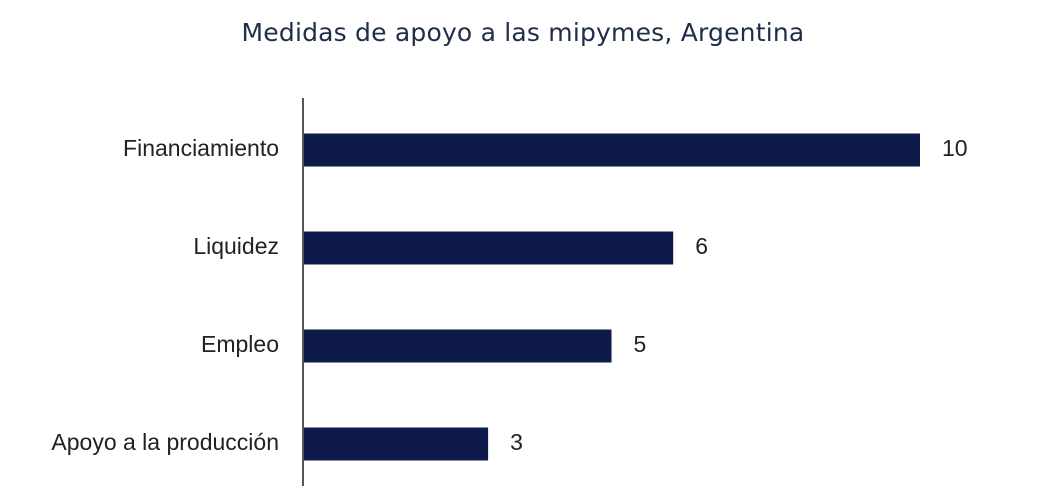  I want to click on value-label: 6, so click(701, 246).